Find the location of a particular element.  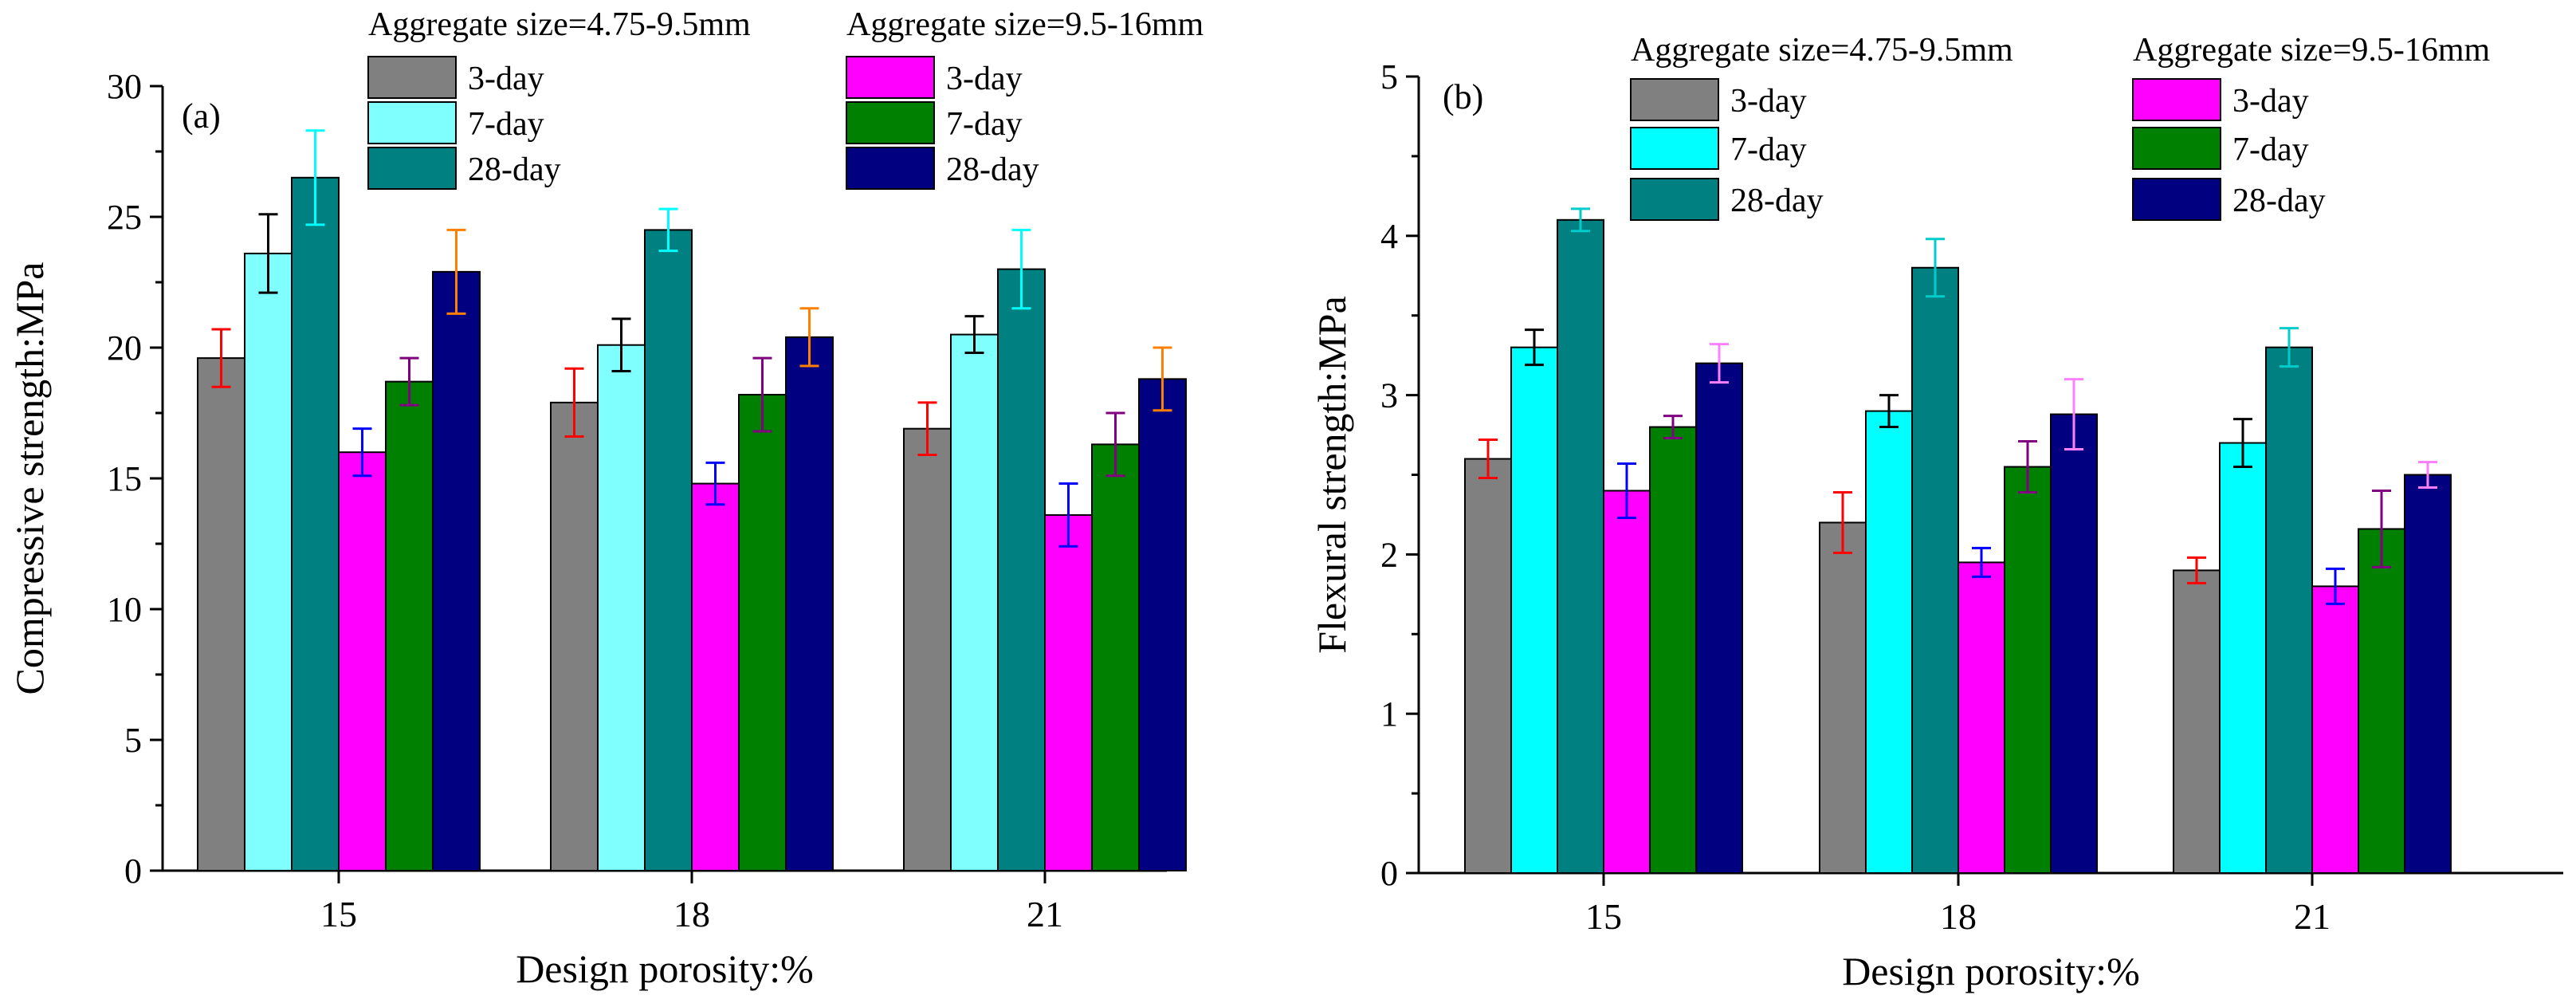

bar-a-28-day-s5-c18 is located at coordinates (809, 603).